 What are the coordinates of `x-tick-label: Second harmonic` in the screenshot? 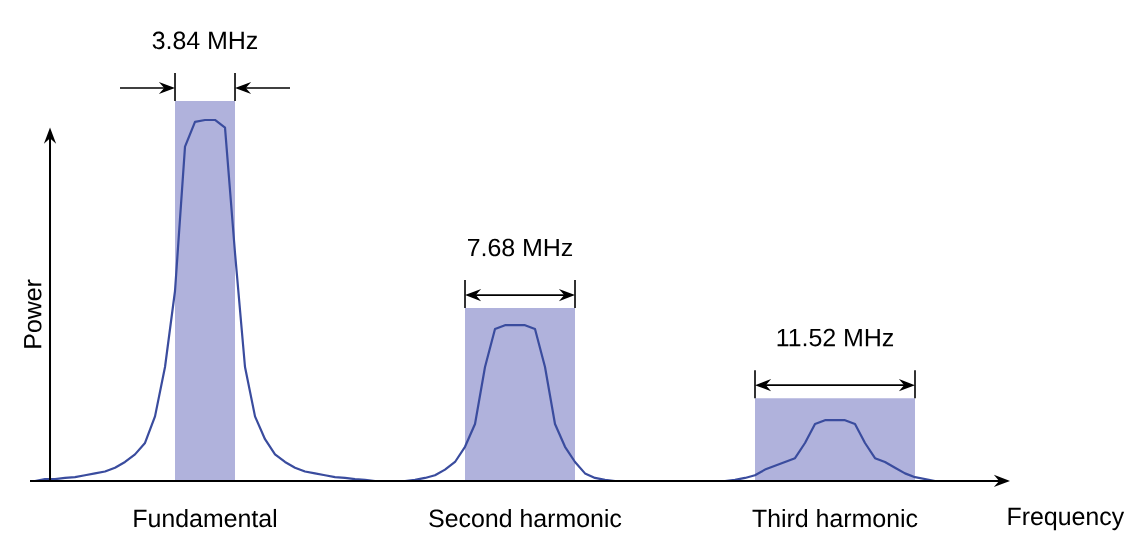 It's located at (525, 518).